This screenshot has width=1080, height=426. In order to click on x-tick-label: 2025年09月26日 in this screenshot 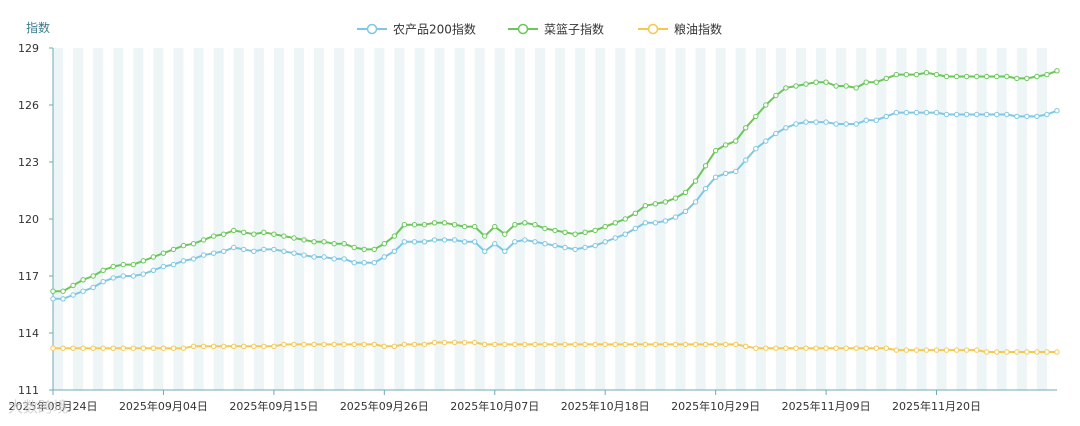, I will do `click(384, 406)`.